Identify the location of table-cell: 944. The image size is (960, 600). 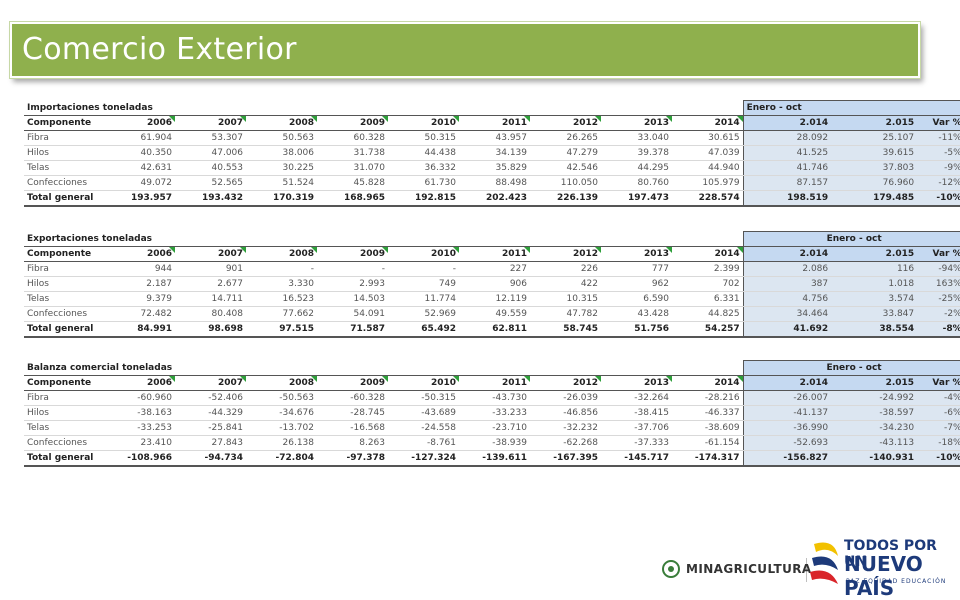
(139, 269).